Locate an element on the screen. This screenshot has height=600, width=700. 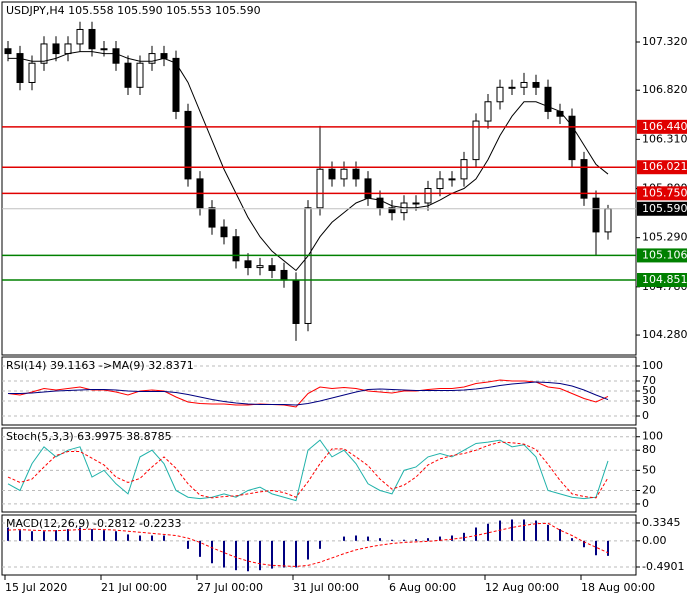
panel-title: MACD(12,26,9) -0.2812 -0.2233 is located at coordinates (93, 523).